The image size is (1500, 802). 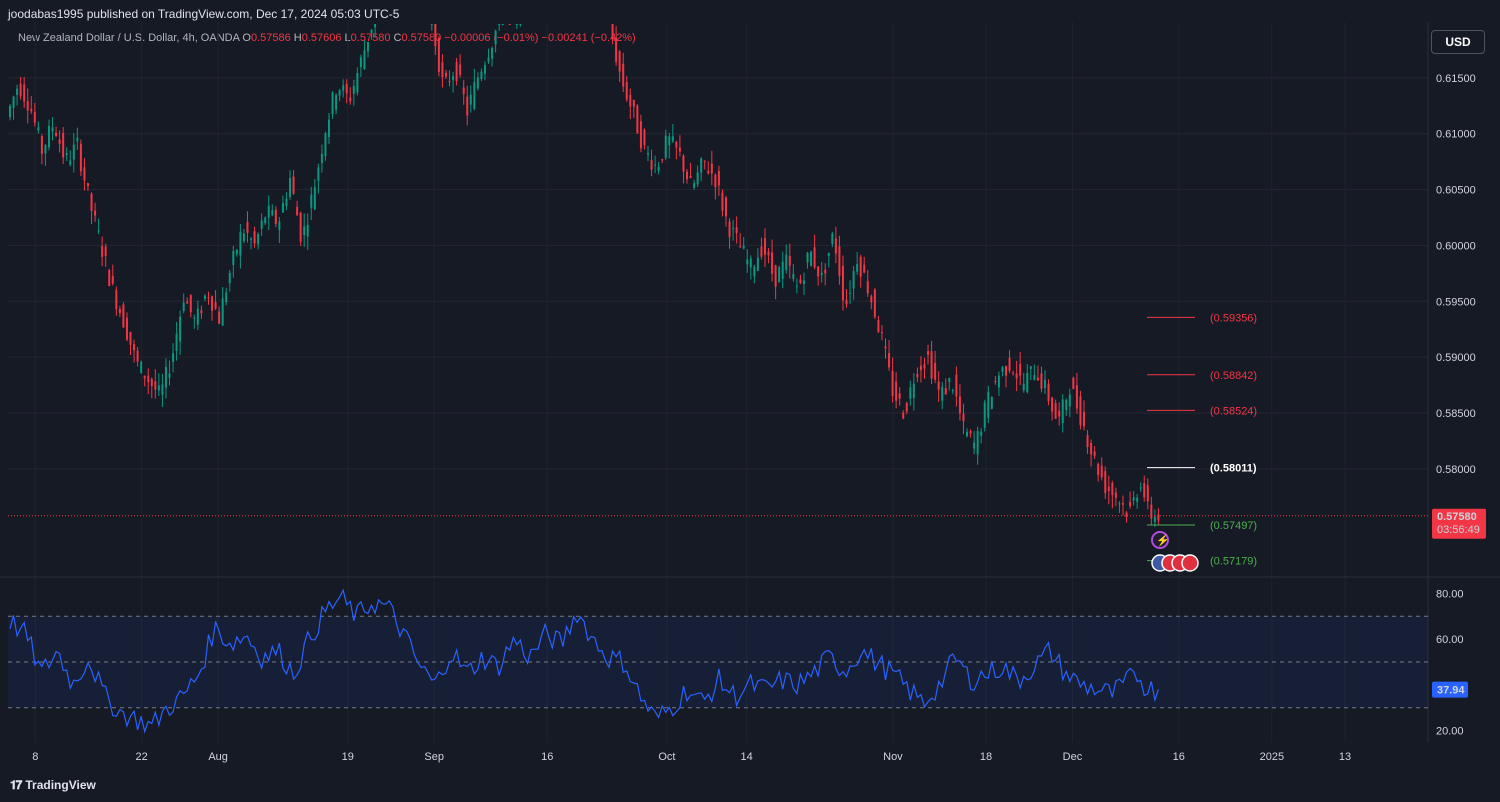 I want to click on economic-event-icon, so click(x=1190, y=563).